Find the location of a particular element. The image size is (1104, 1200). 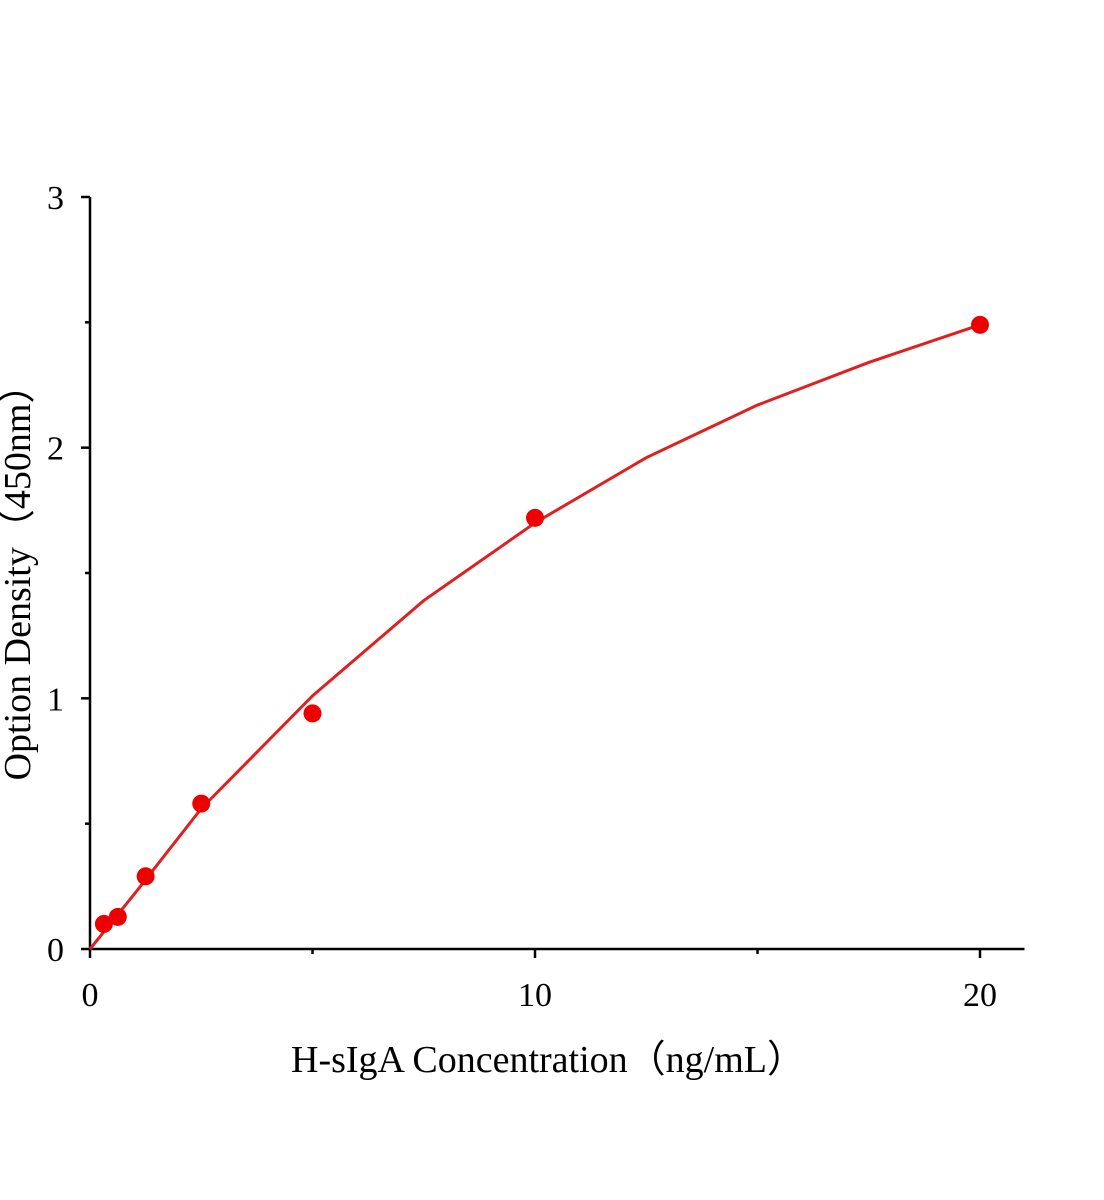

y-axis-label: Option Density（450nm） is located at coordinates (19, 573).